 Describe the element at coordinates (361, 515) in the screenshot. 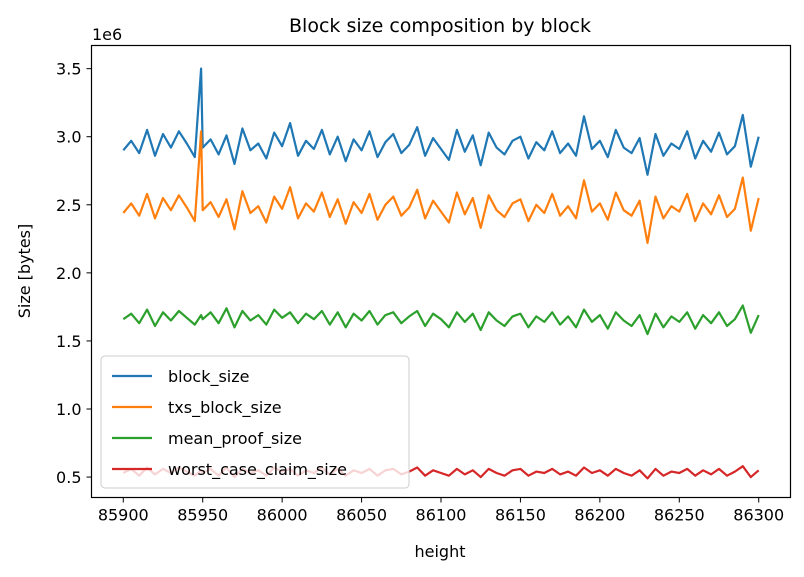

I see `x-tick-label: 86050` at that location.